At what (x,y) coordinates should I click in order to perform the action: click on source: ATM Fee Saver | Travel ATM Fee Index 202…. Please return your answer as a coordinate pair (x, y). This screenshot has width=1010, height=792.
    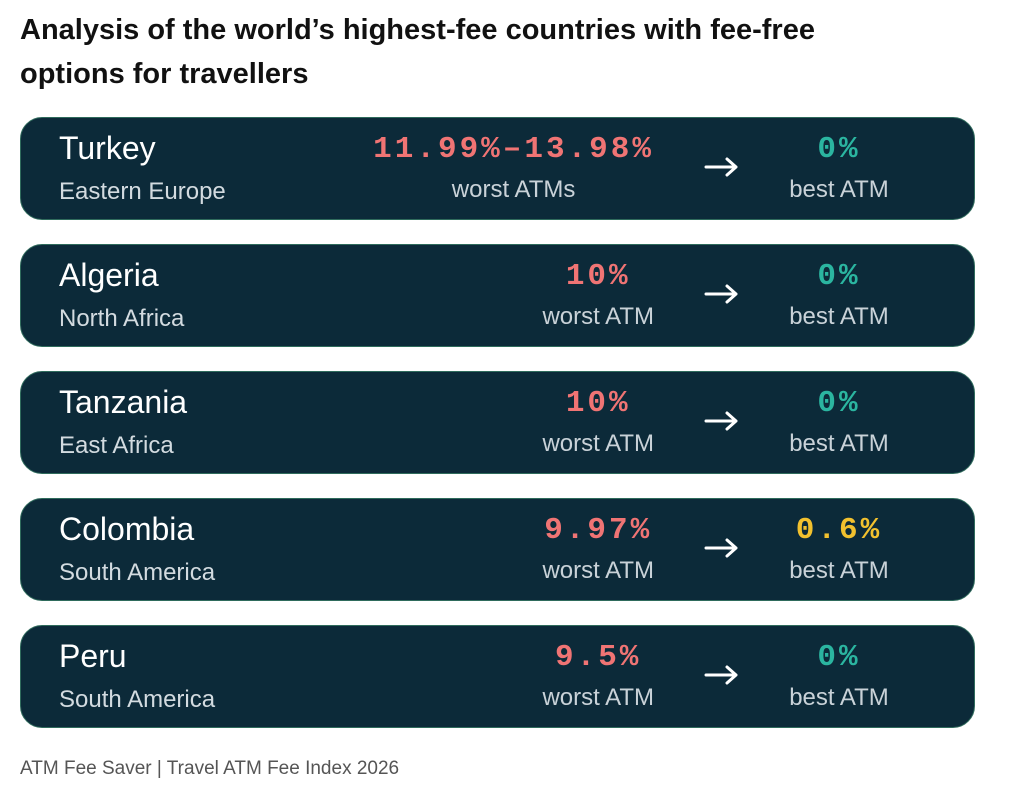
    Looking at the image, I should click on (210, 768).